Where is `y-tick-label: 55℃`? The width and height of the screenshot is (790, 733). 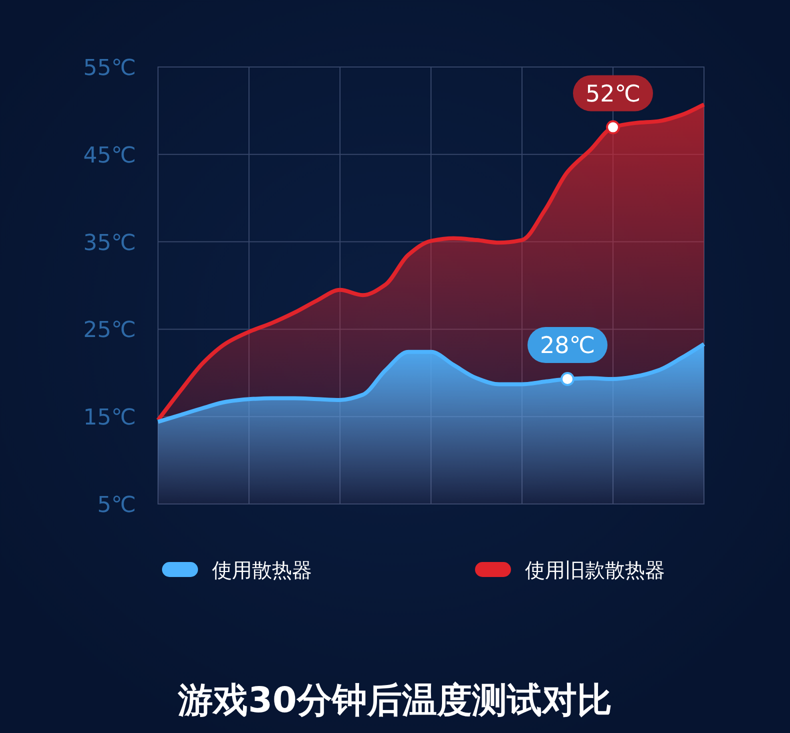
y-tick-label: 55℃ is located at coordinates (109, 68).